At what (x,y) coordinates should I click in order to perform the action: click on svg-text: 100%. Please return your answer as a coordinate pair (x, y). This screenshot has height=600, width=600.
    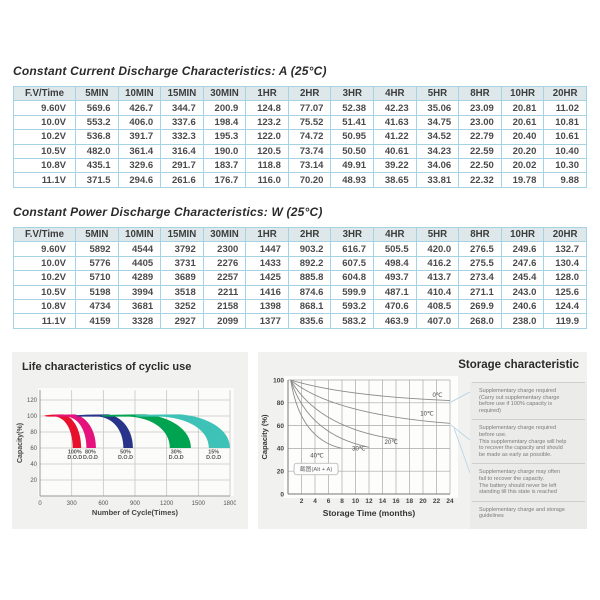
    Looking at the image, I should click on (75, 453).